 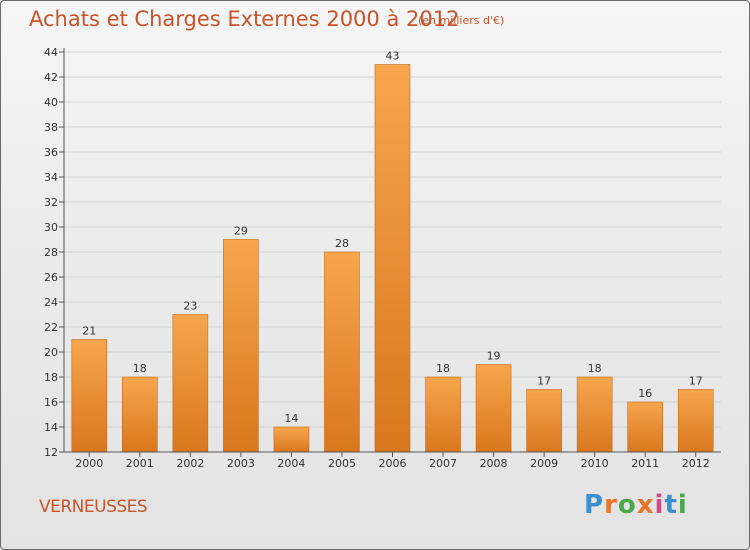 I want to click on bar-value-label: 16, so click(x=645, y=393).